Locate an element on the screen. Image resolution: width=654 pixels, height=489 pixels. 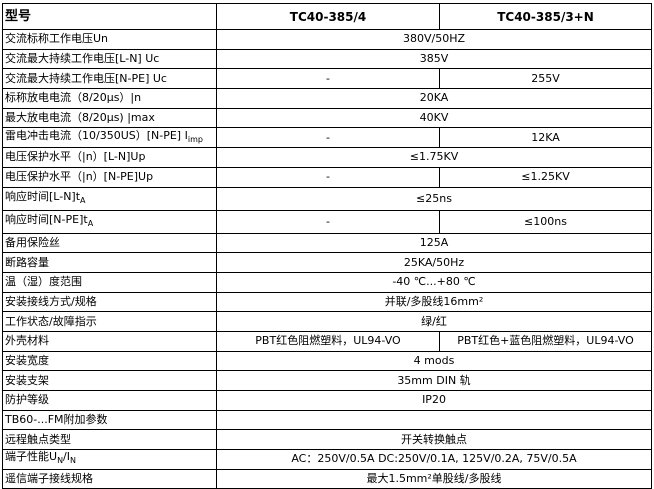
table-row: 防护等级 IP20 is located at coordinates (327, 400).